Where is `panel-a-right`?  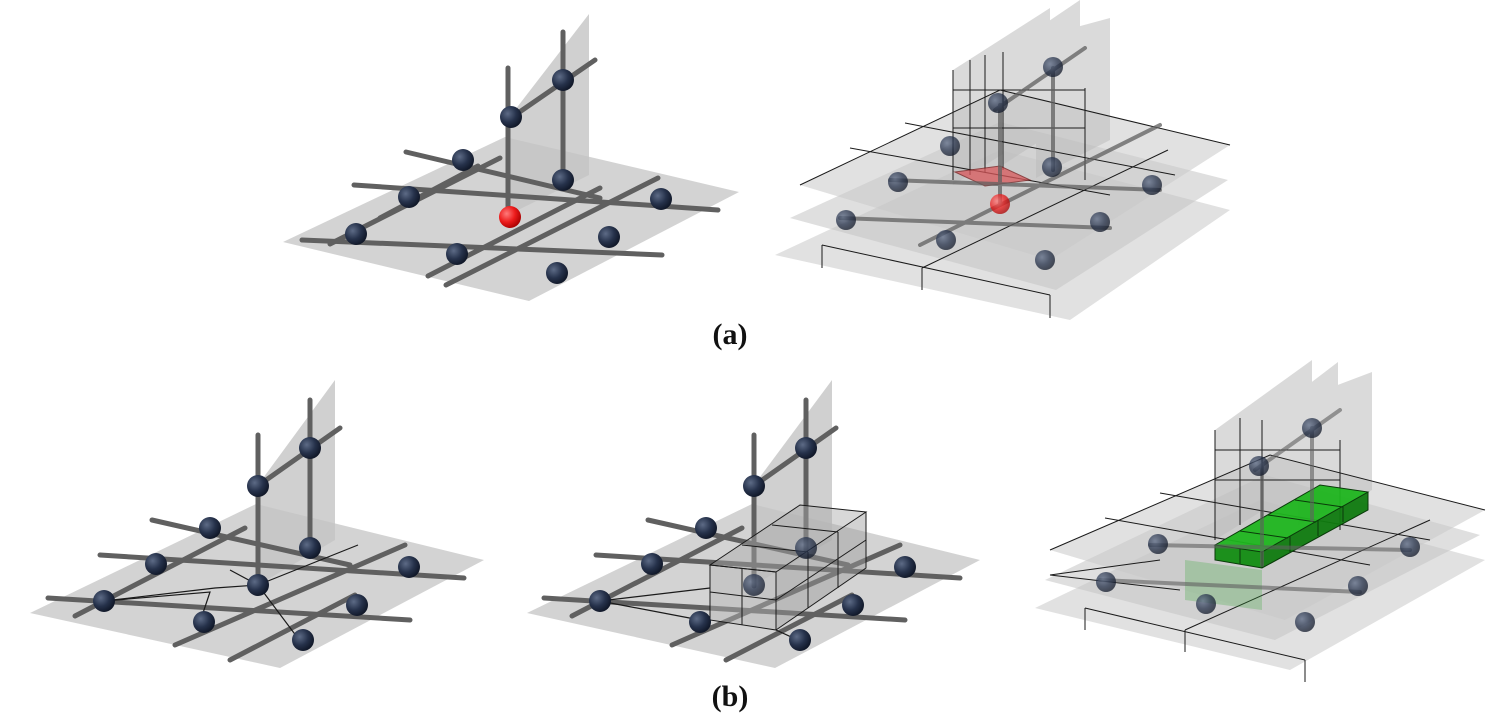
panel-a-right is located at coordinates (1003, 160).